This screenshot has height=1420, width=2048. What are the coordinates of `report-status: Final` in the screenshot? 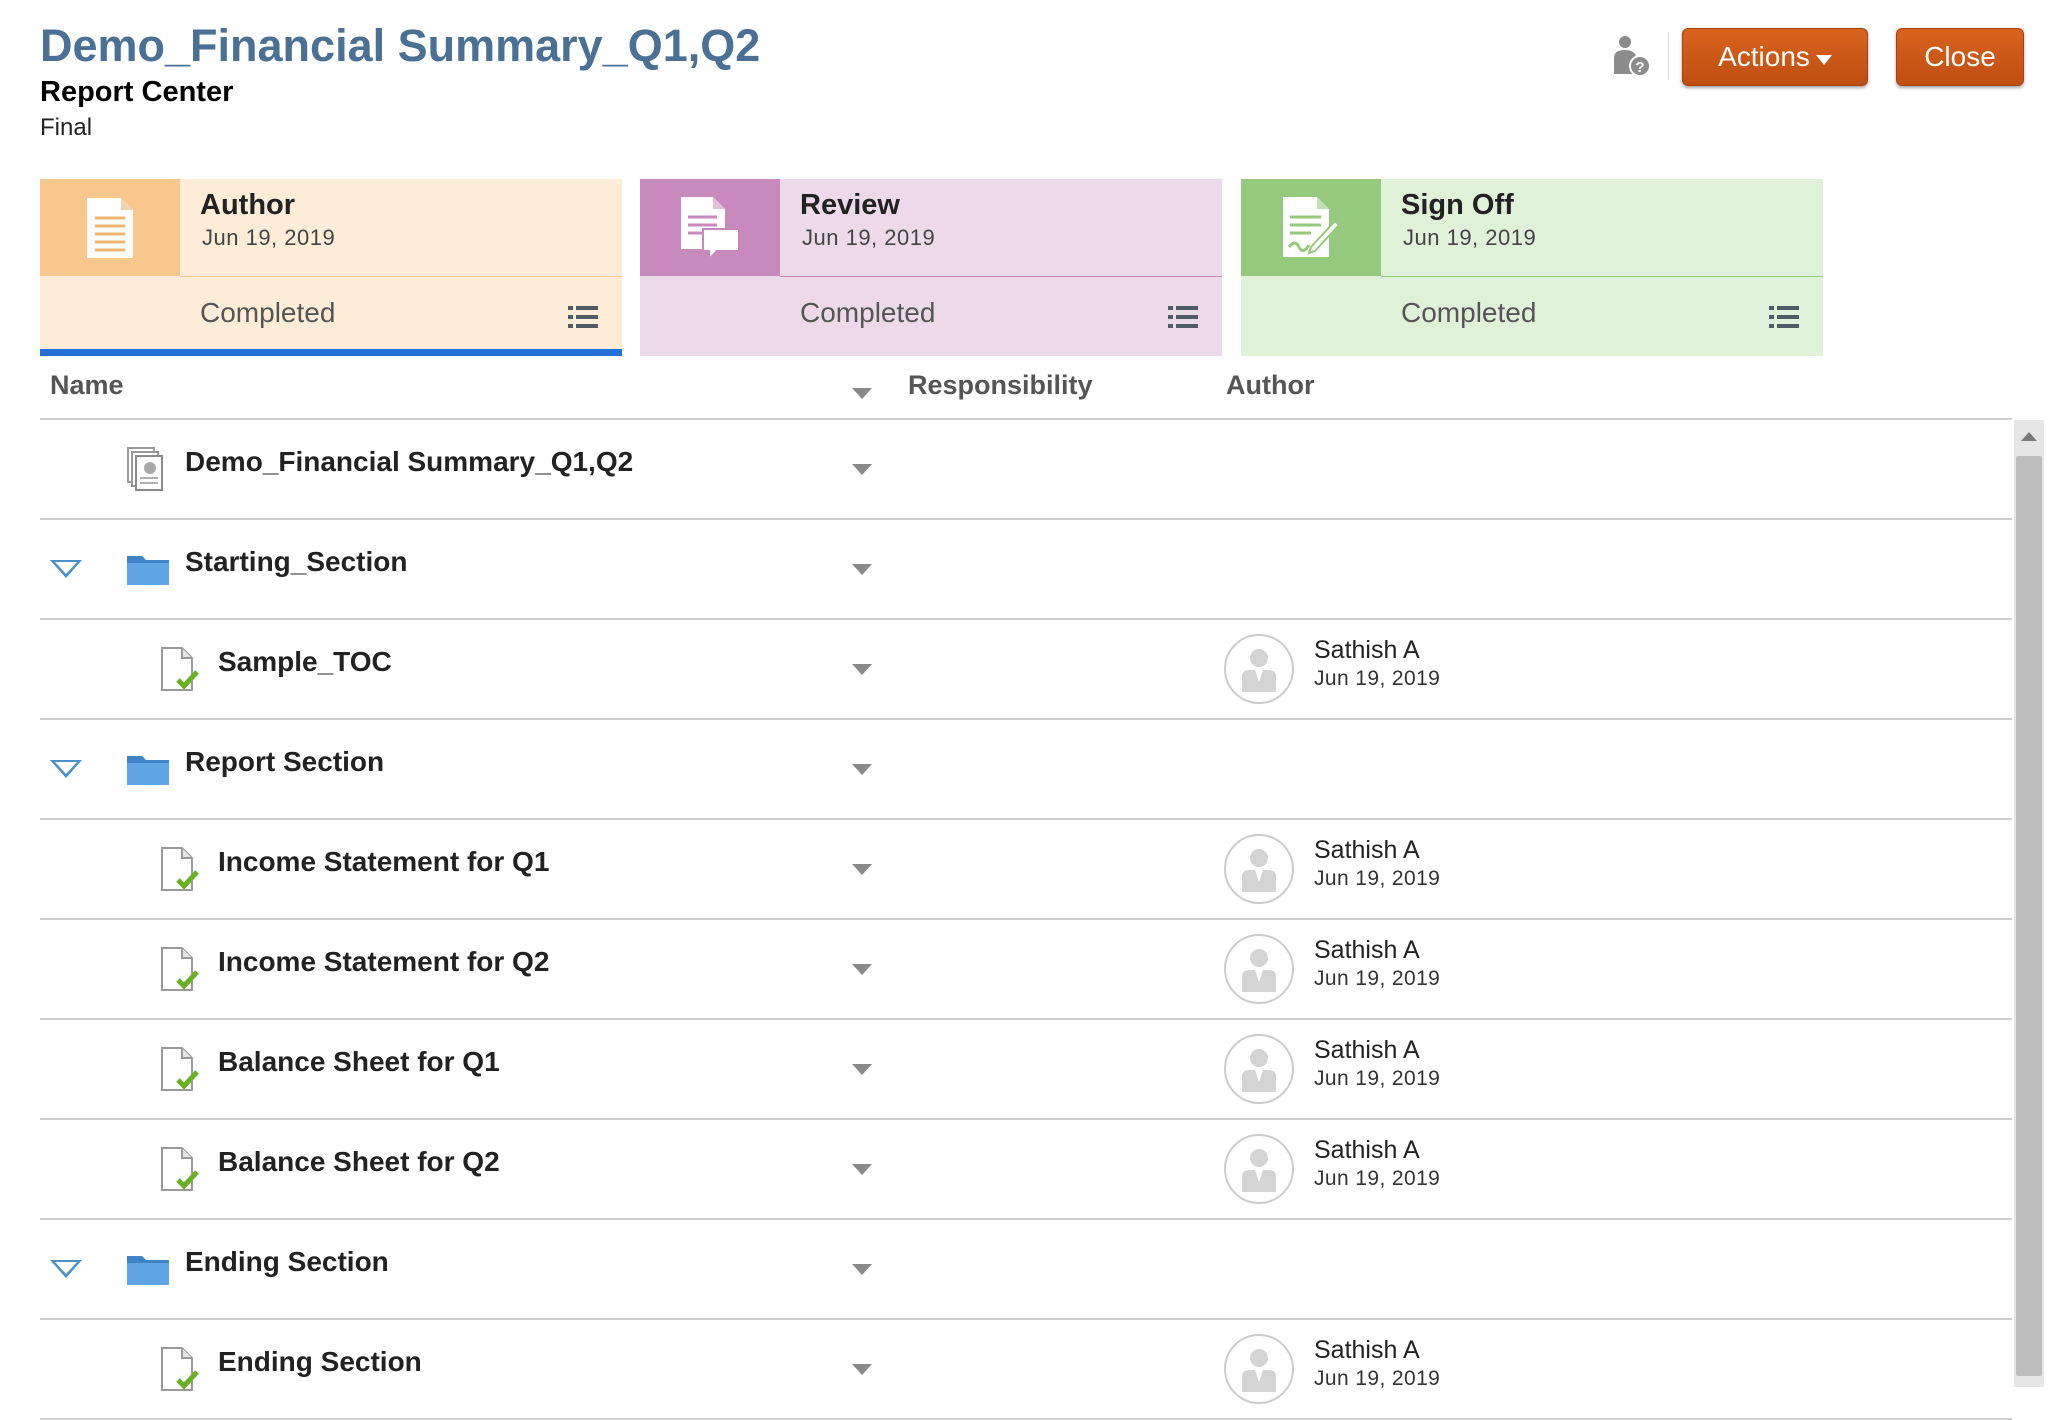 It's located at (66, 127).